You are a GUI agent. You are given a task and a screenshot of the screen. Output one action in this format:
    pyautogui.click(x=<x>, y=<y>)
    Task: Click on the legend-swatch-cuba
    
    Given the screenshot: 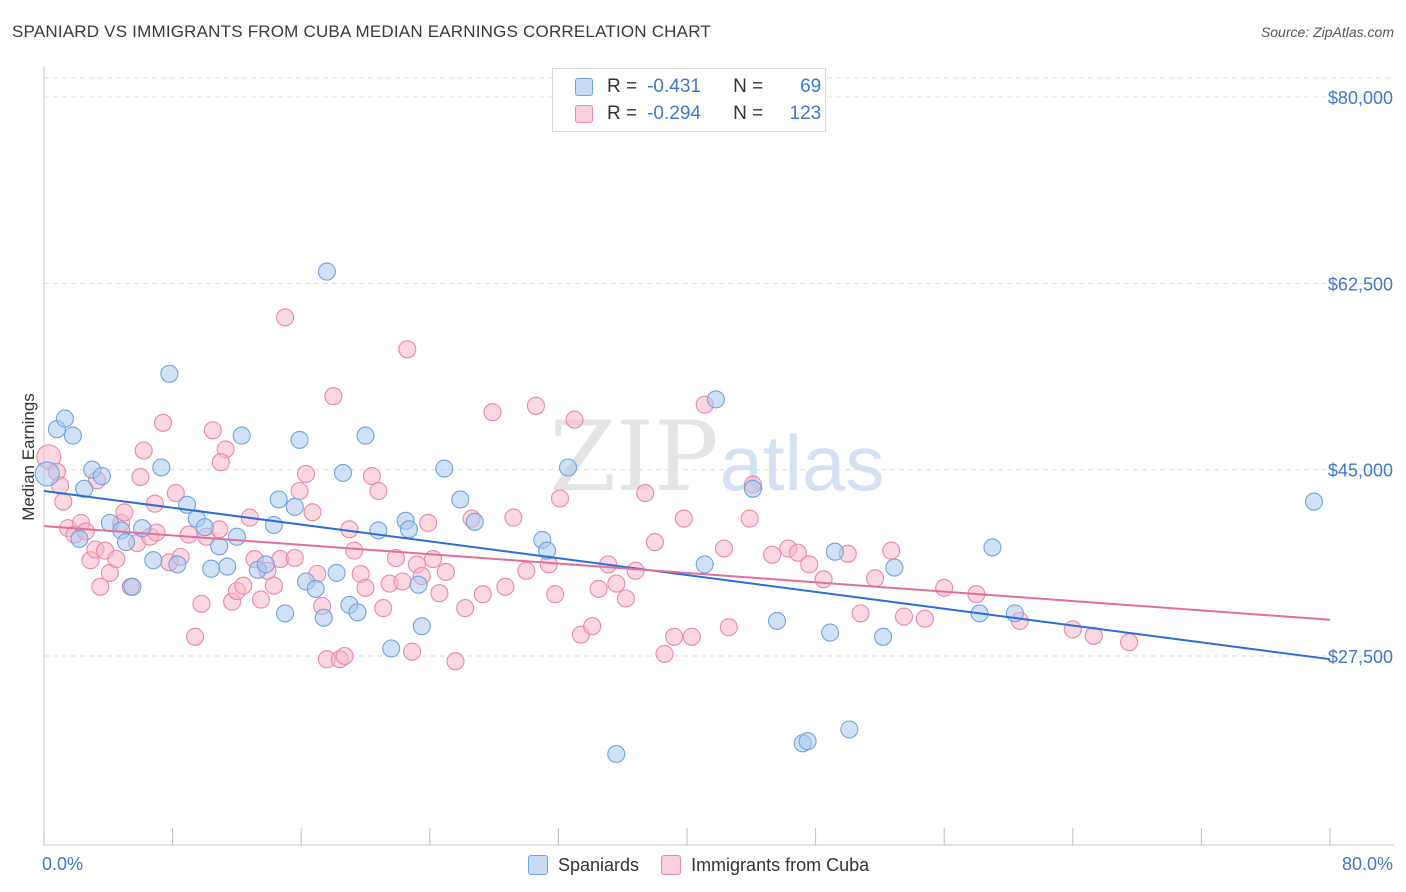 What is the action you would take?
    pyautogui.click(x=671, y=865)
    